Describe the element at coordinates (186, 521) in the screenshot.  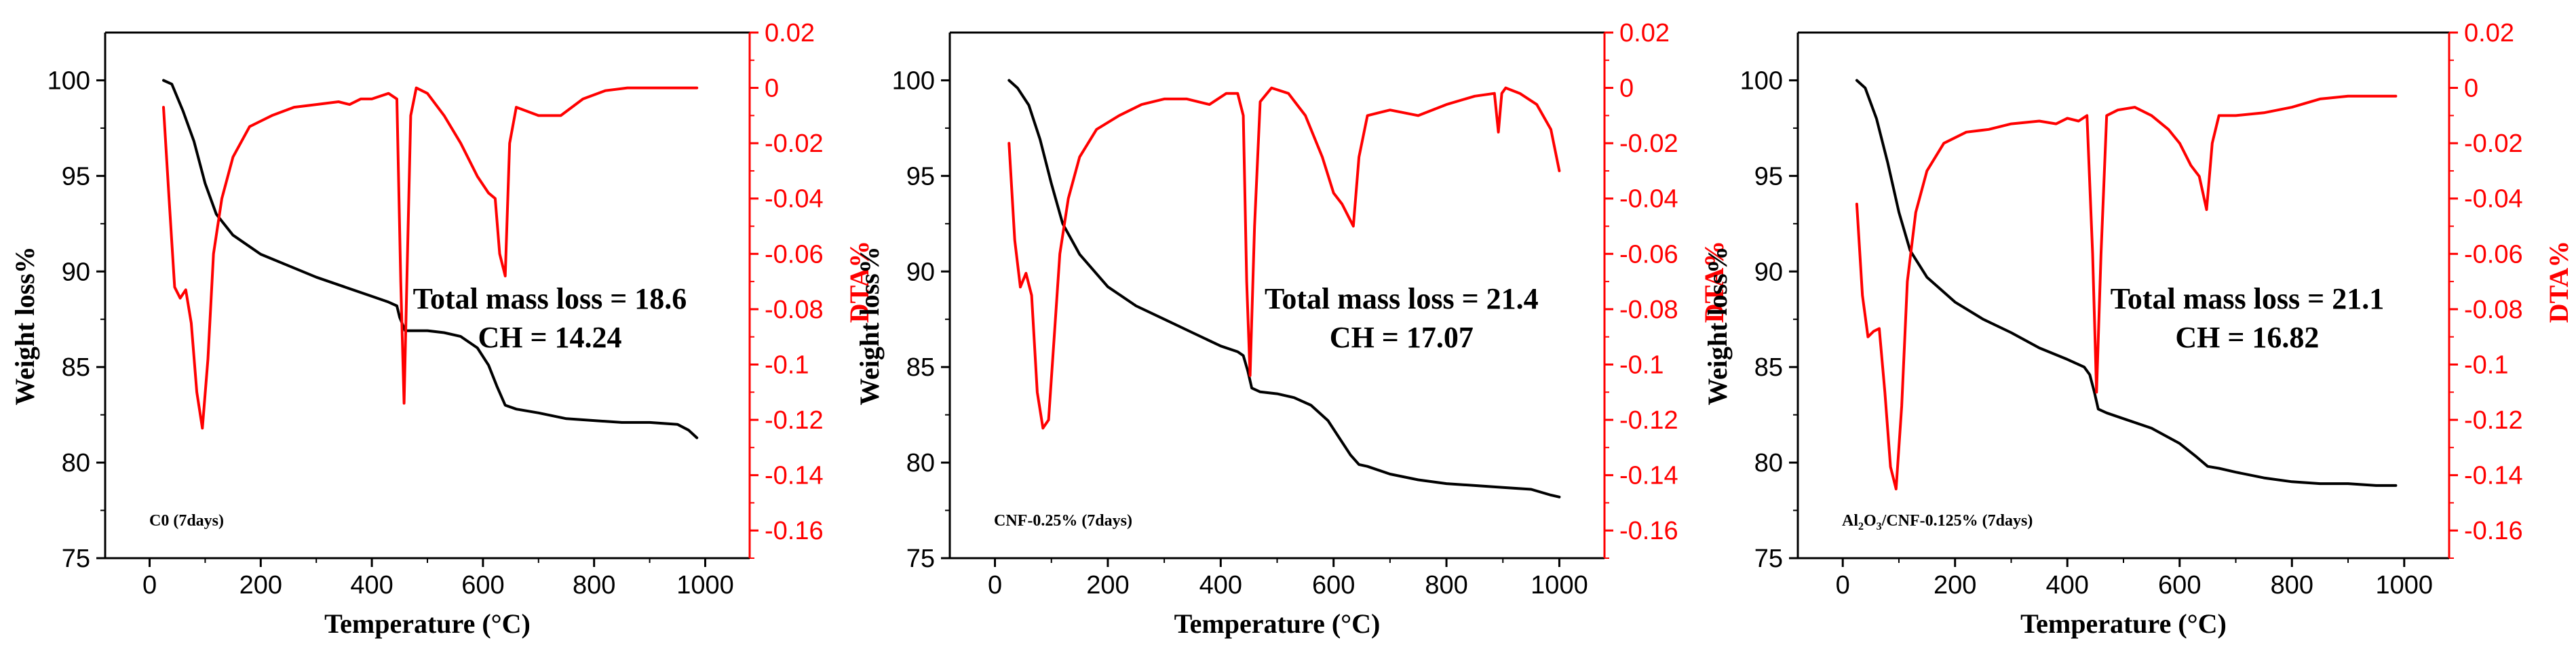
I see `sample-label: C0 (7days)` at that location.